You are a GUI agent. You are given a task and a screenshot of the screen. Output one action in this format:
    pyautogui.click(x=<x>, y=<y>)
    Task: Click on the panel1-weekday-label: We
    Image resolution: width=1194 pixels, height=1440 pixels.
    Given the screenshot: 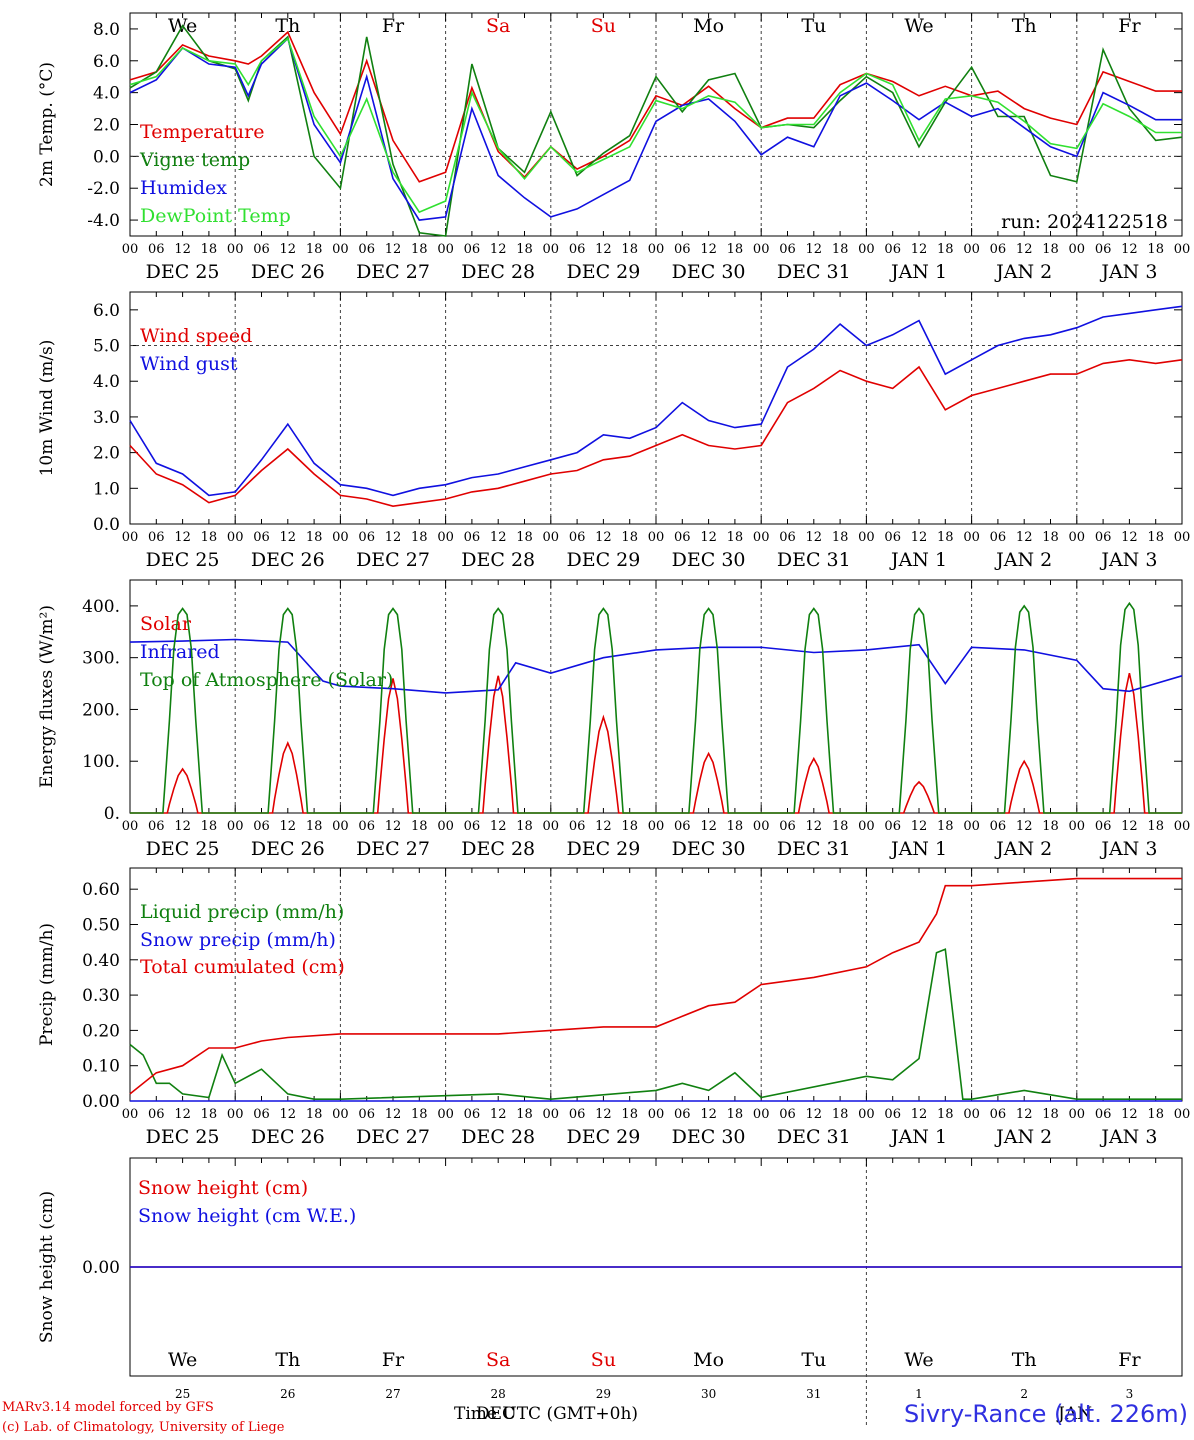 What is the action you would take?
    pyautogui.click(x=918, y=26)
    